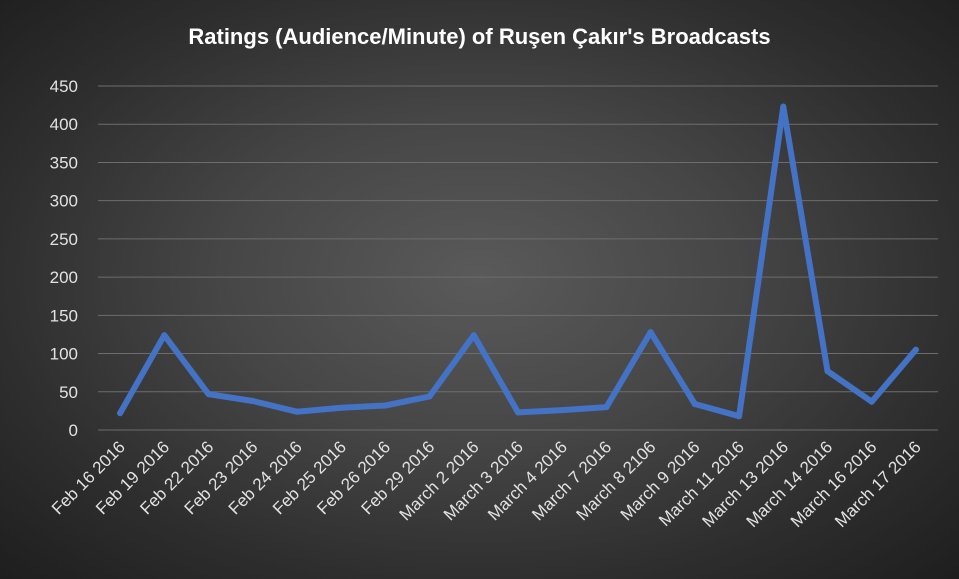 The image size is (959, 579). I want to click on y-tick-label: 50, so click(68, 392).